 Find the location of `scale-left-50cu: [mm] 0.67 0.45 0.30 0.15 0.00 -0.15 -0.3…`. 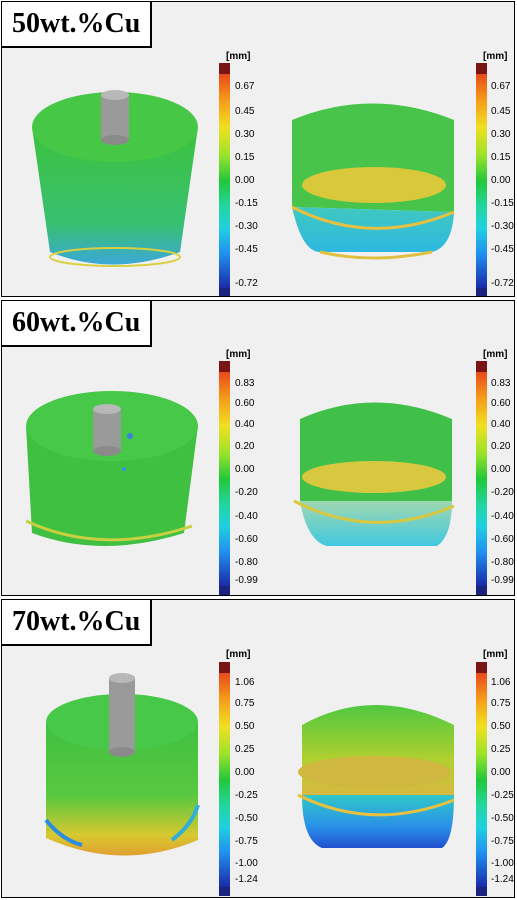

scale-left-50cu: [mm] 0.67 0.45 0.30 0.15 0.00 -0.15 -0.3… is located at coordinates (238, 173).